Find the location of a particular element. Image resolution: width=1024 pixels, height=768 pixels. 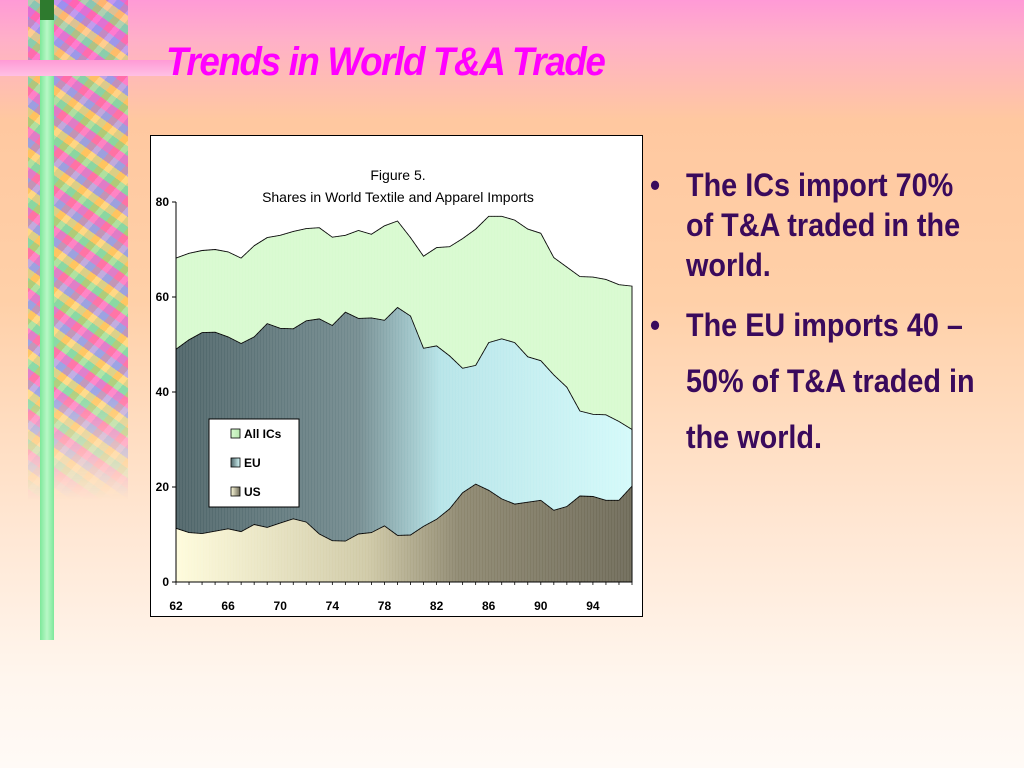

x-tick-label: 90 is located at coordinates (541, 606).